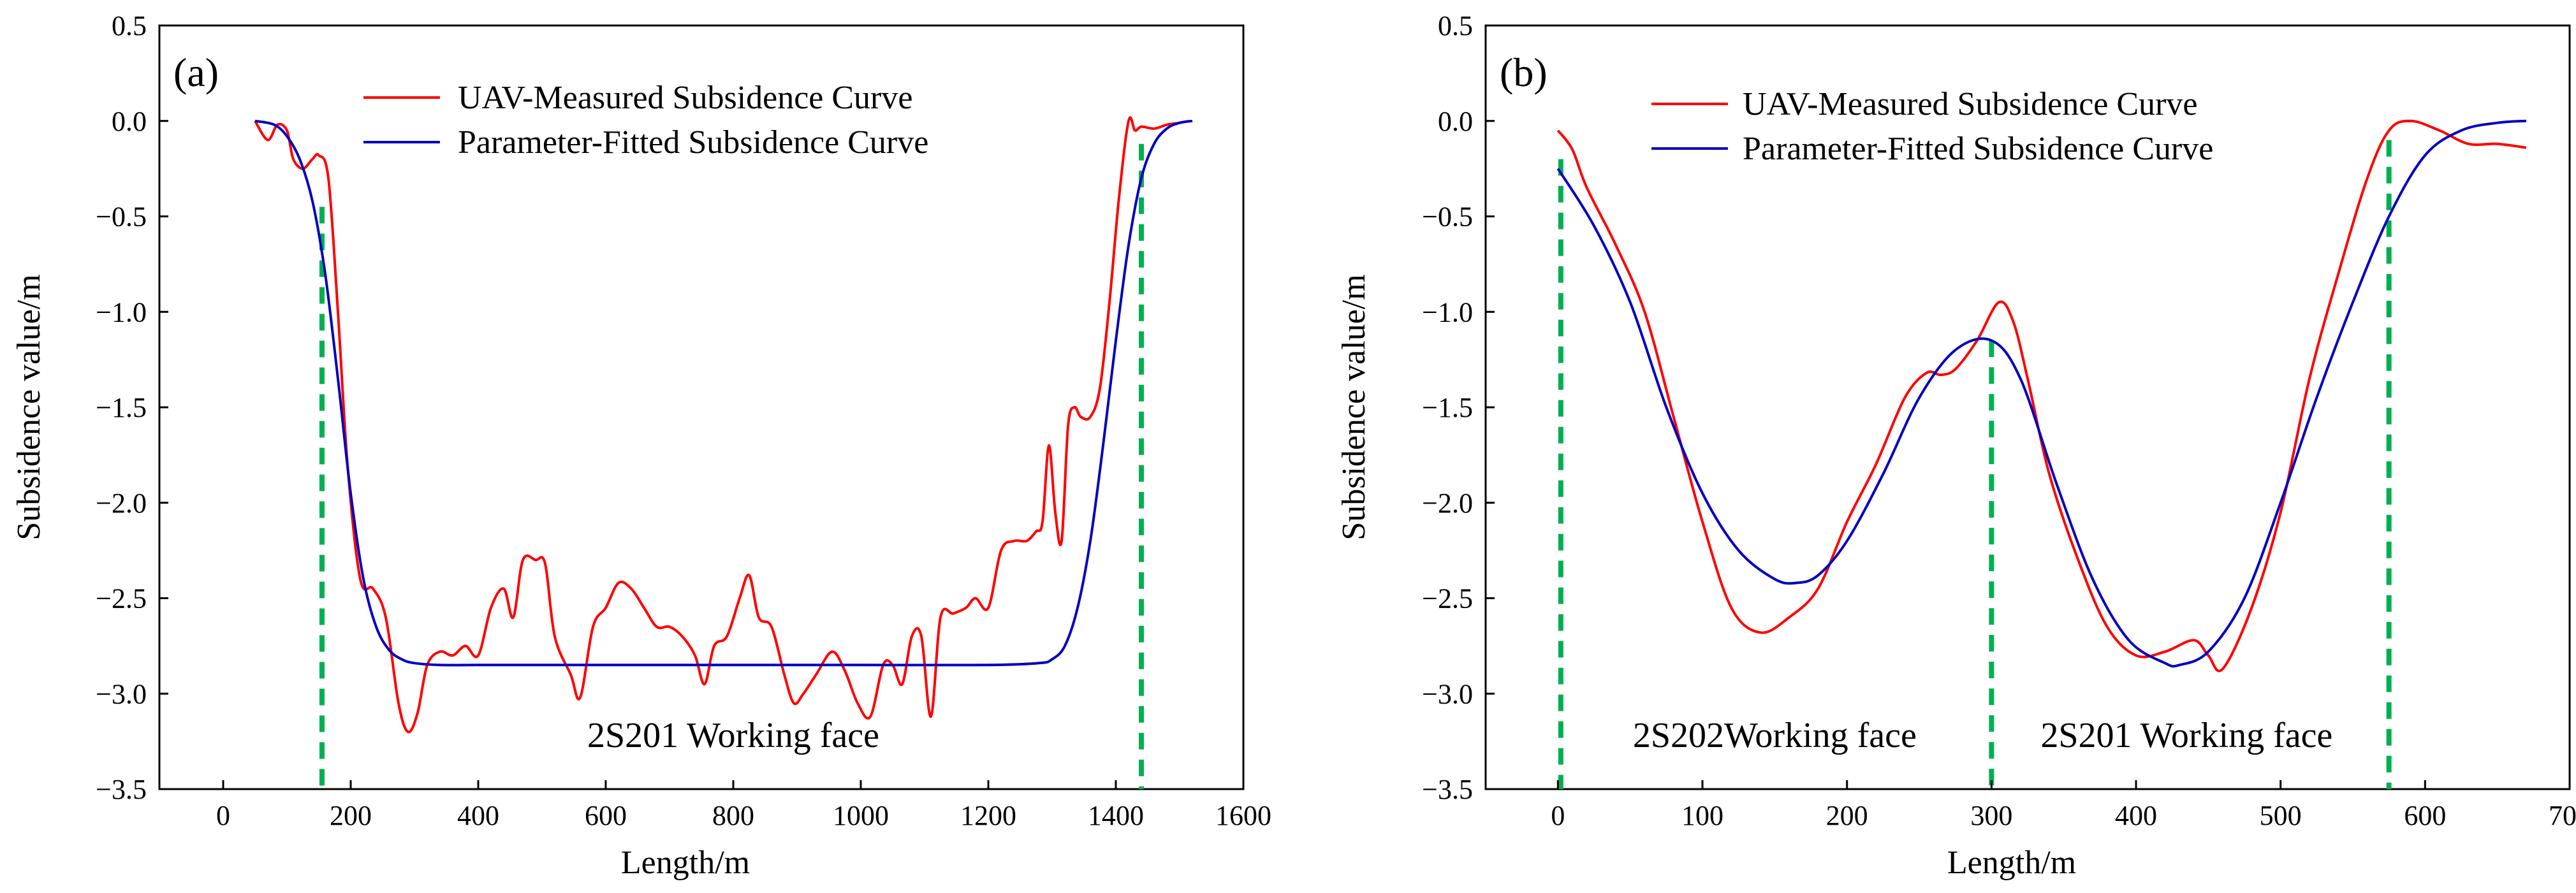 The image size is (2576, 893). What do you see at coordinates (1991, 815) in the screenshot?
I see `x-tick-label: 300` at bounding box center [1991, 815].